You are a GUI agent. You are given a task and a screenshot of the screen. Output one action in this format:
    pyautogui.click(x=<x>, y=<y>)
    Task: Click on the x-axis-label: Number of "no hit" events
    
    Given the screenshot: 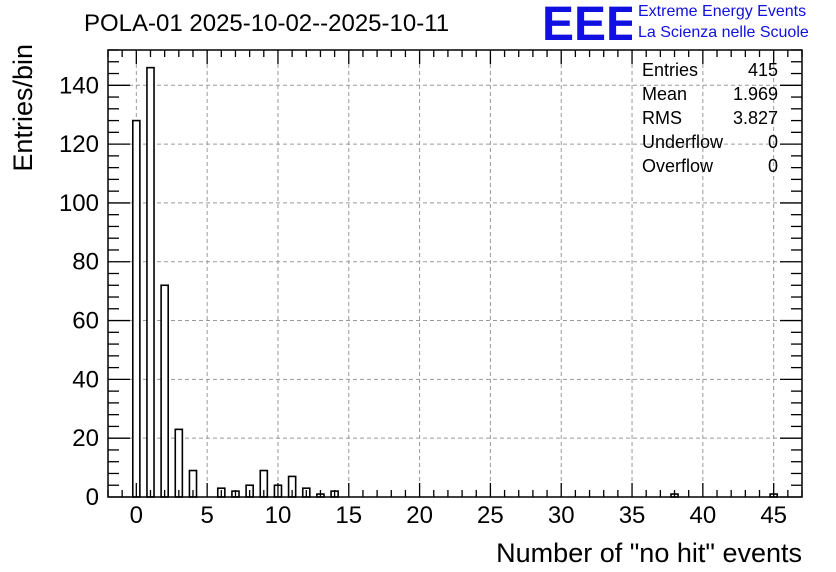 What is the action you would take?
    pyautogui.click(x=649, y=553)
    